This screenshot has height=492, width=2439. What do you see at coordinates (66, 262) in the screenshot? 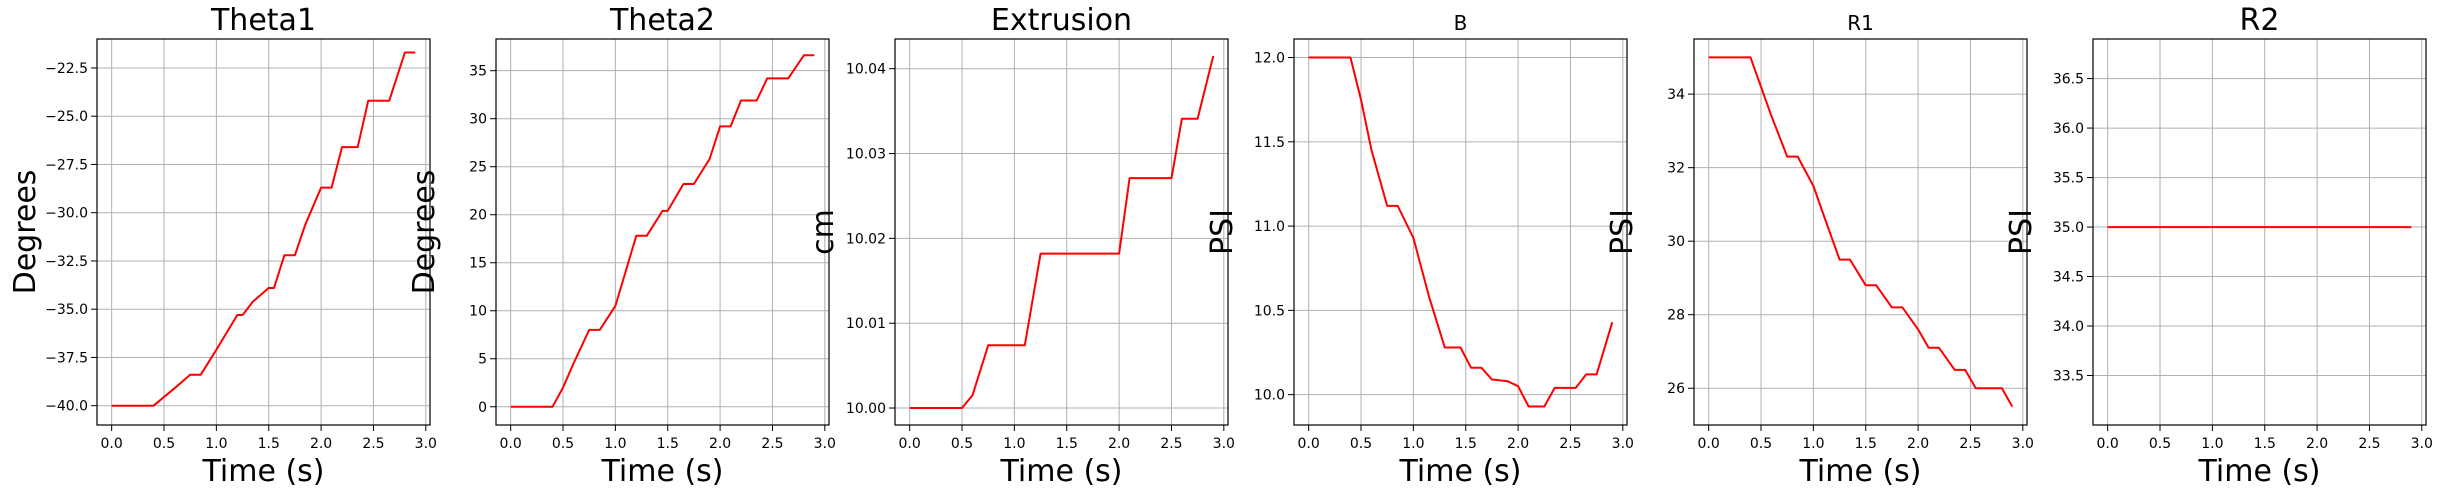
I see `y-tick-label: −32.5` at bounding box center [66, 262].